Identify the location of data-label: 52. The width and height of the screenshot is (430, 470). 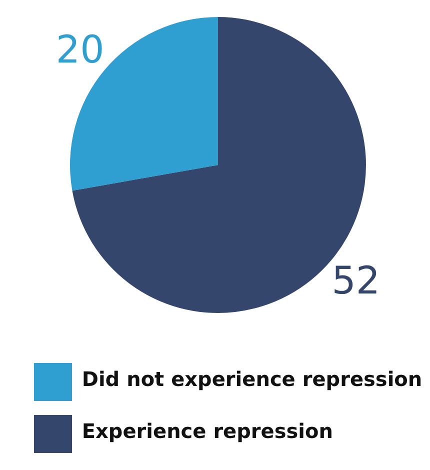
(356, 280).